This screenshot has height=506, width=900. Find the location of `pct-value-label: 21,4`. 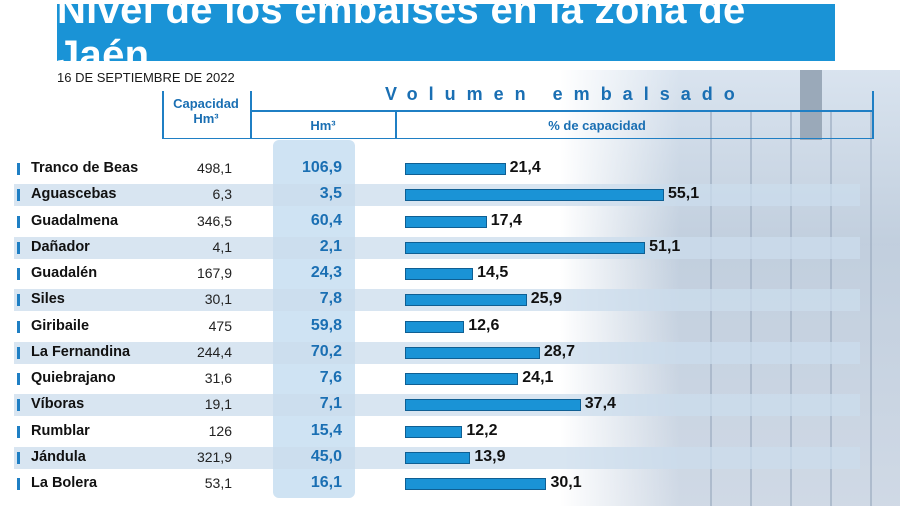

pct-value-label: 21,4 is located at coordinates (525, 167).